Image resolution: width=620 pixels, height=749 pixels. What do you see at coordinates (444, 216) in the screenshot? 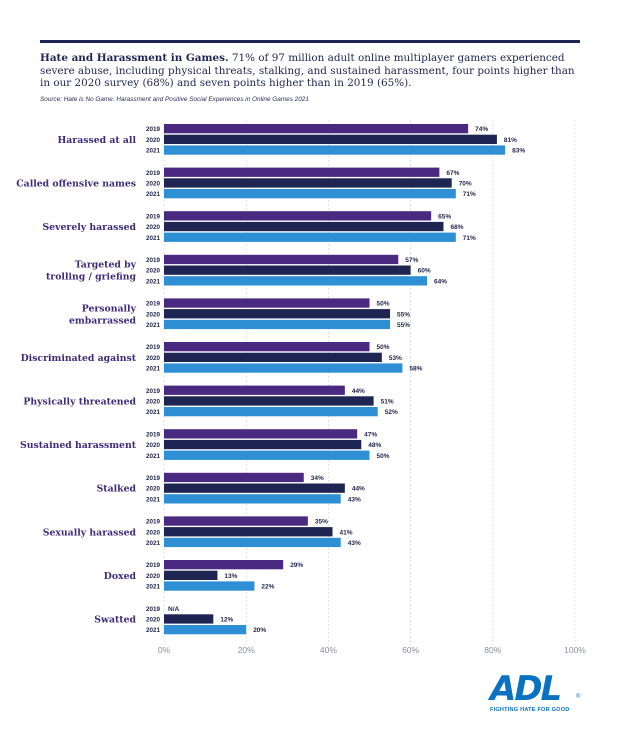
I see `data-label: 65%` at bounding box center [444, 216].